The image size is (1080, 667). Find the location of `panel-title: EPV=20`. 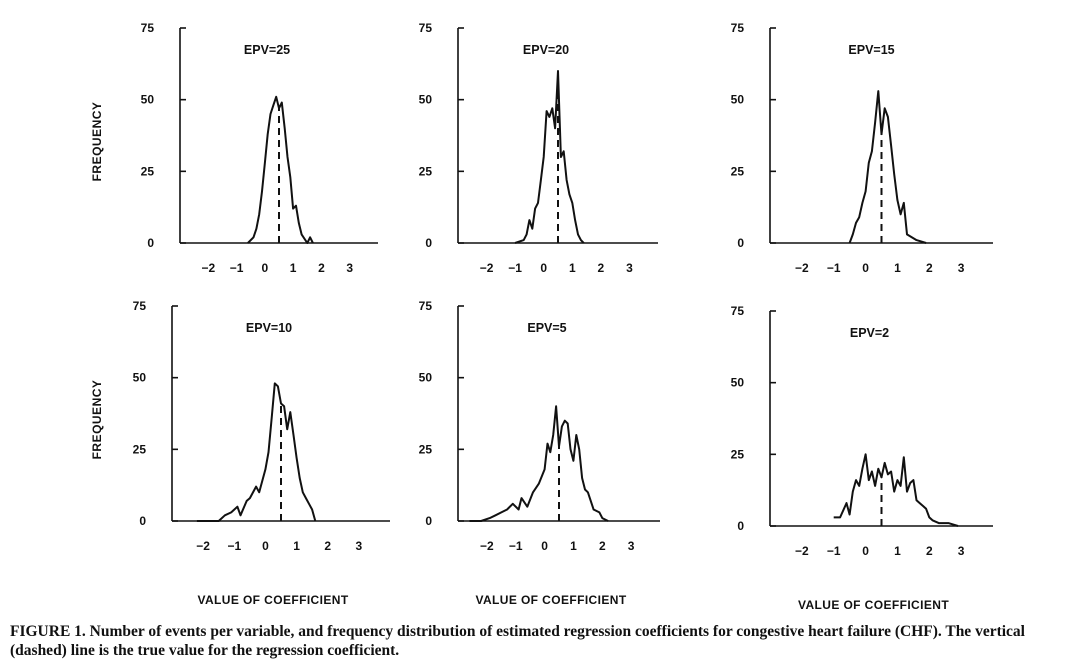

panel-title: EPV=20 is located at coordinates (546, 50).